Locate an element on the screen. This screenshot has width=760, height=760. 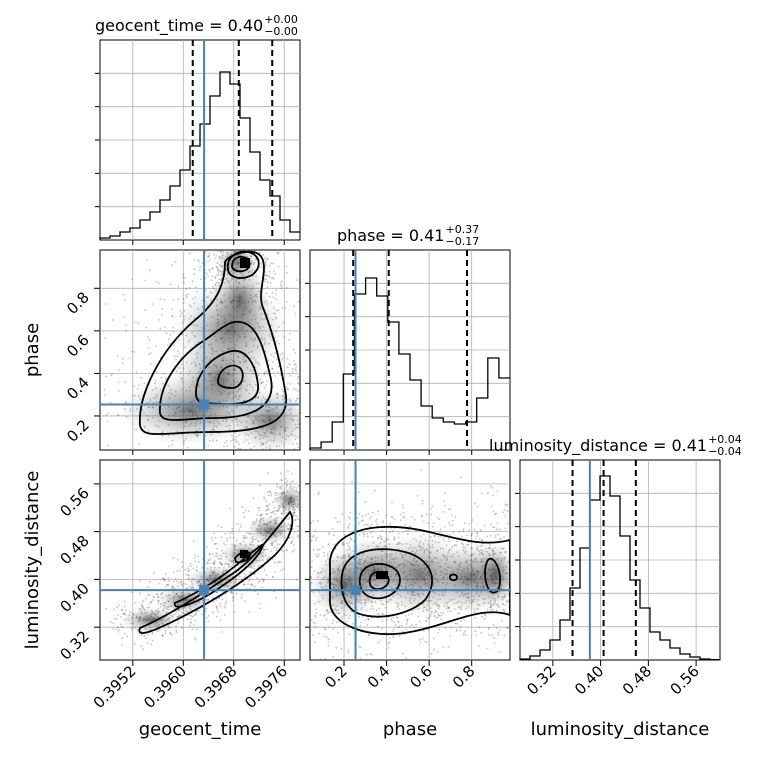
x-tick-label-phase: 0.2 is located at coordinates (336, 677).